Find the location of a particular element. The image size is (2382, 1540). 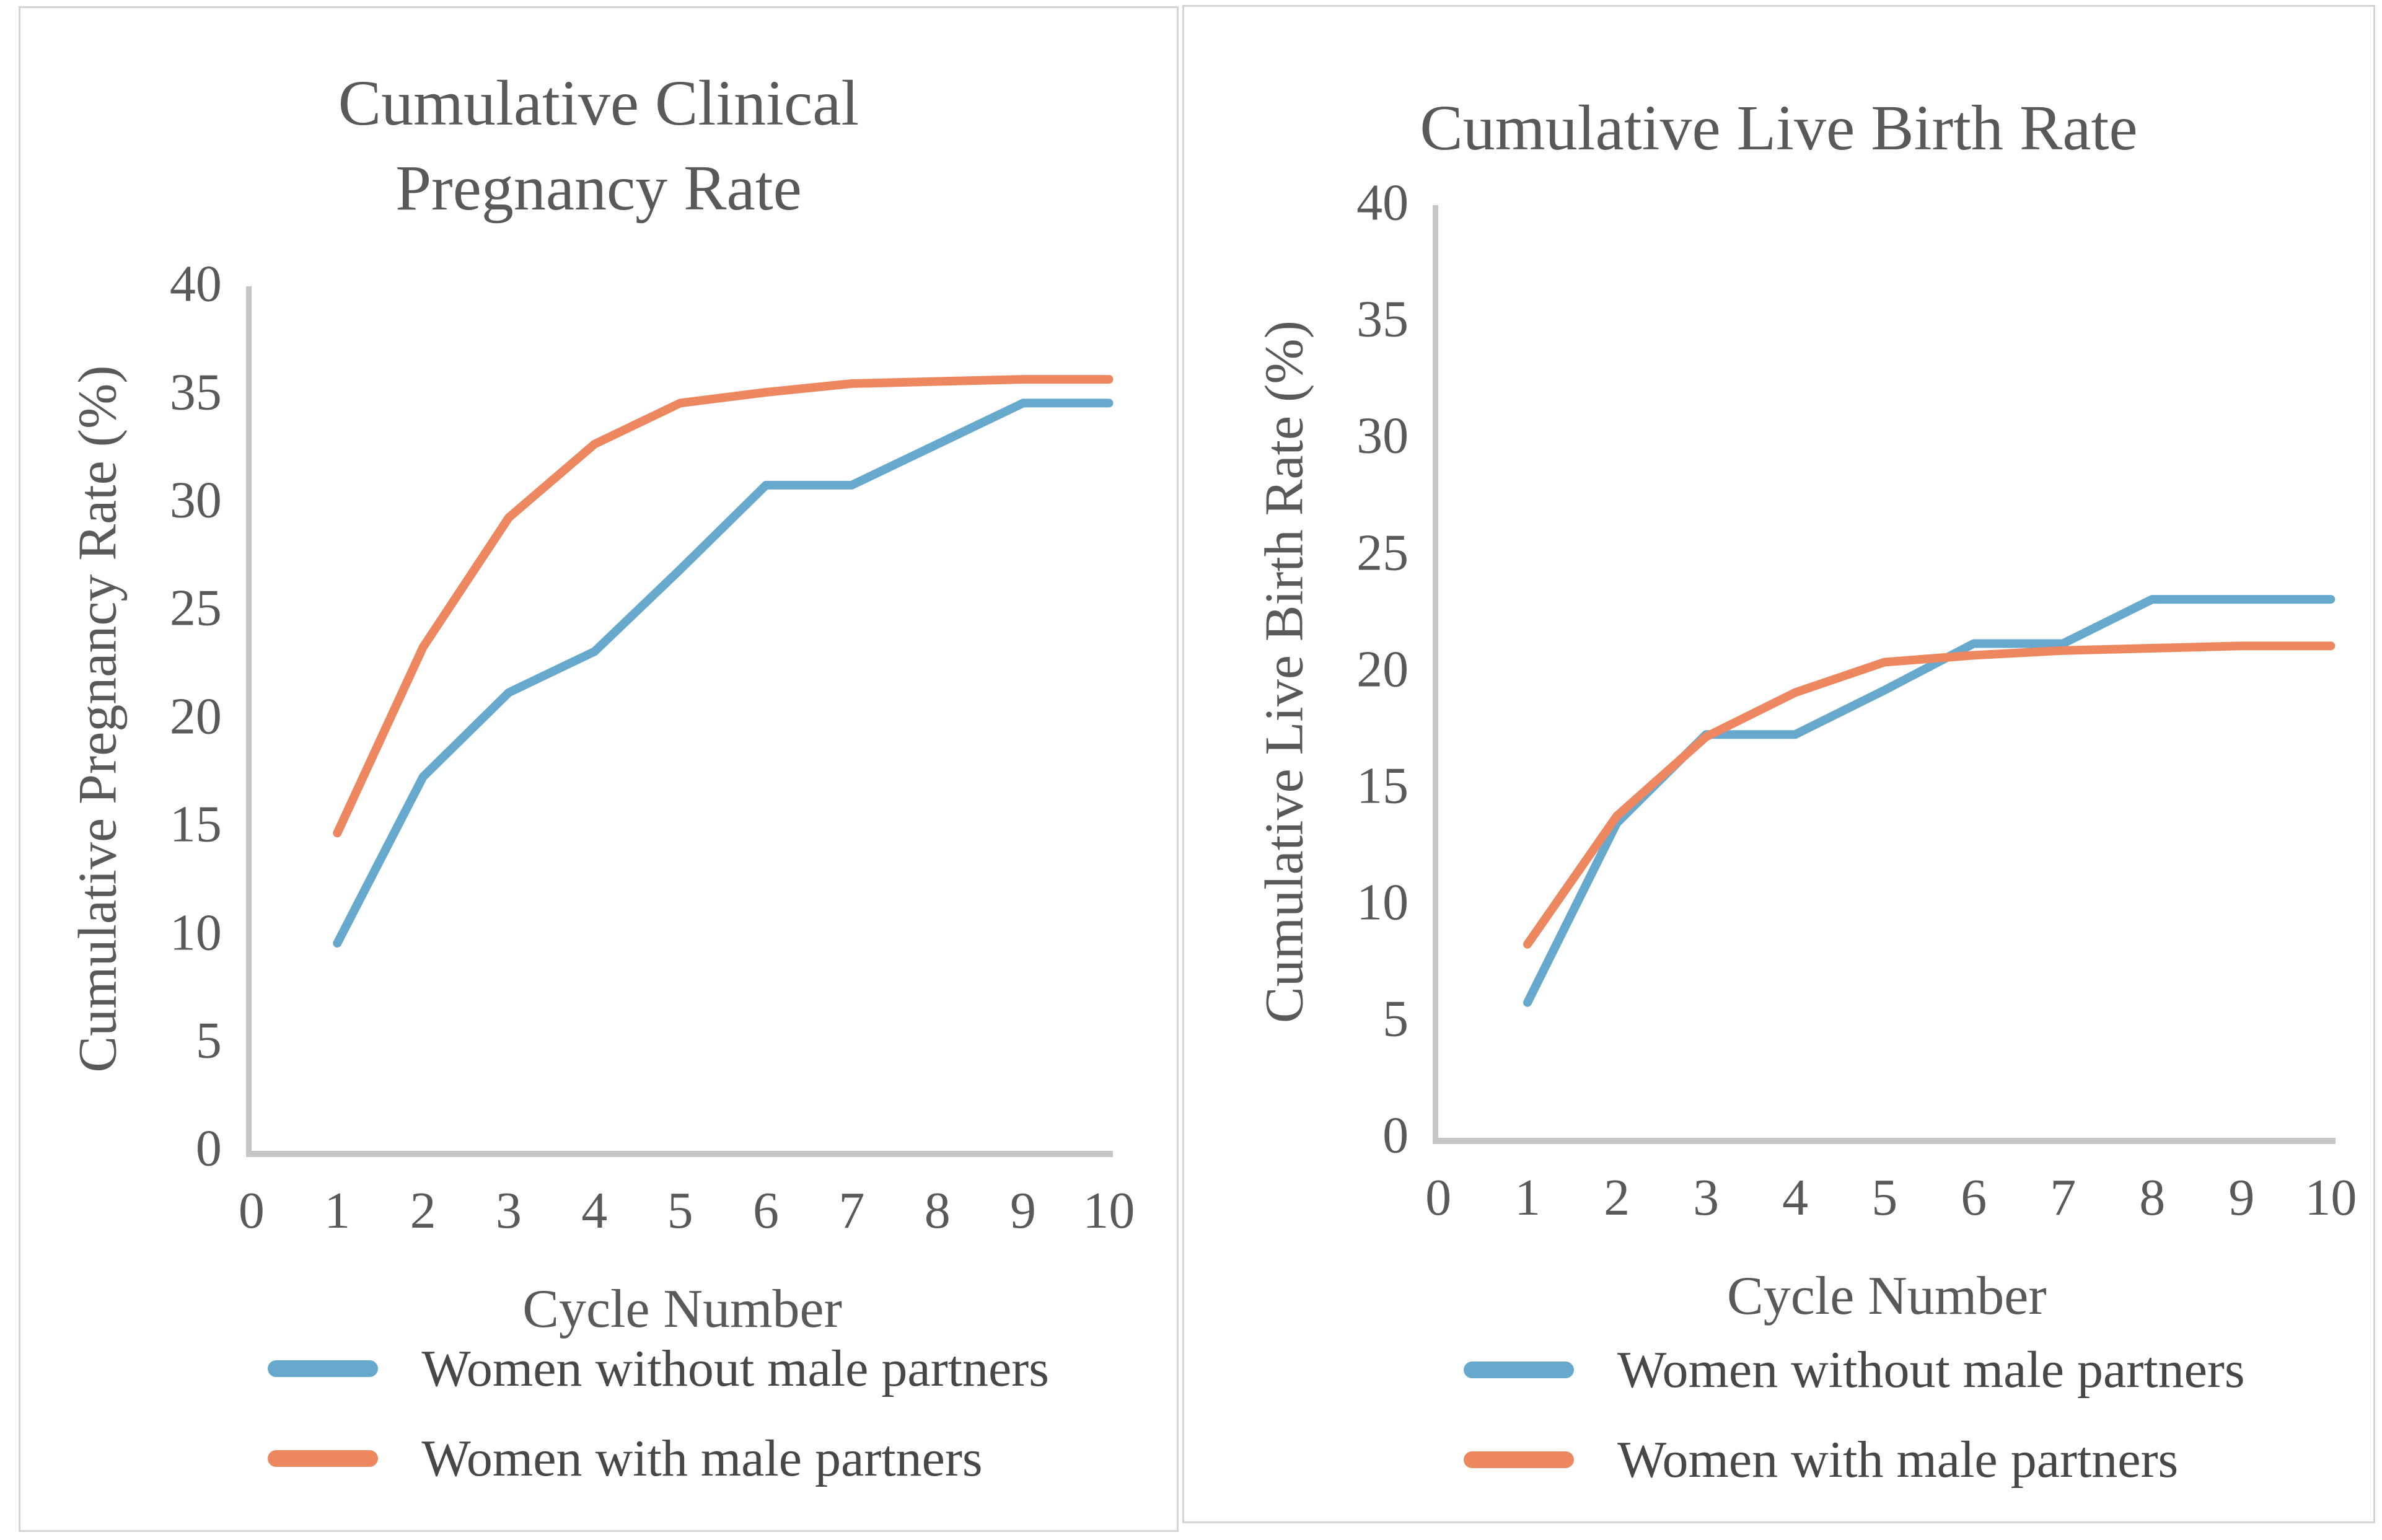

y-axis-title: Cumulative Live Birth Rate (%) is located at coordinates (1284, 671).